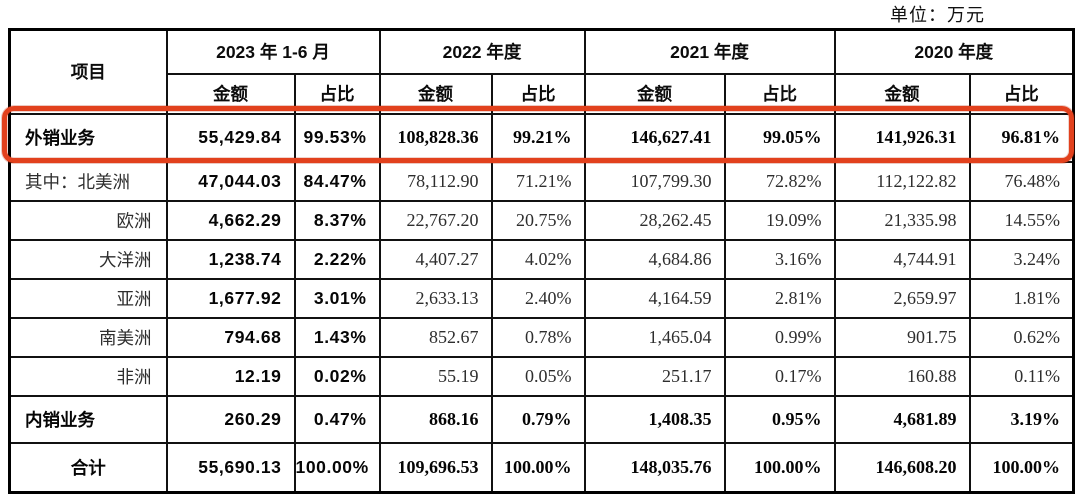  I want to click on table-cell: 21,335.98, so click(902, 220).